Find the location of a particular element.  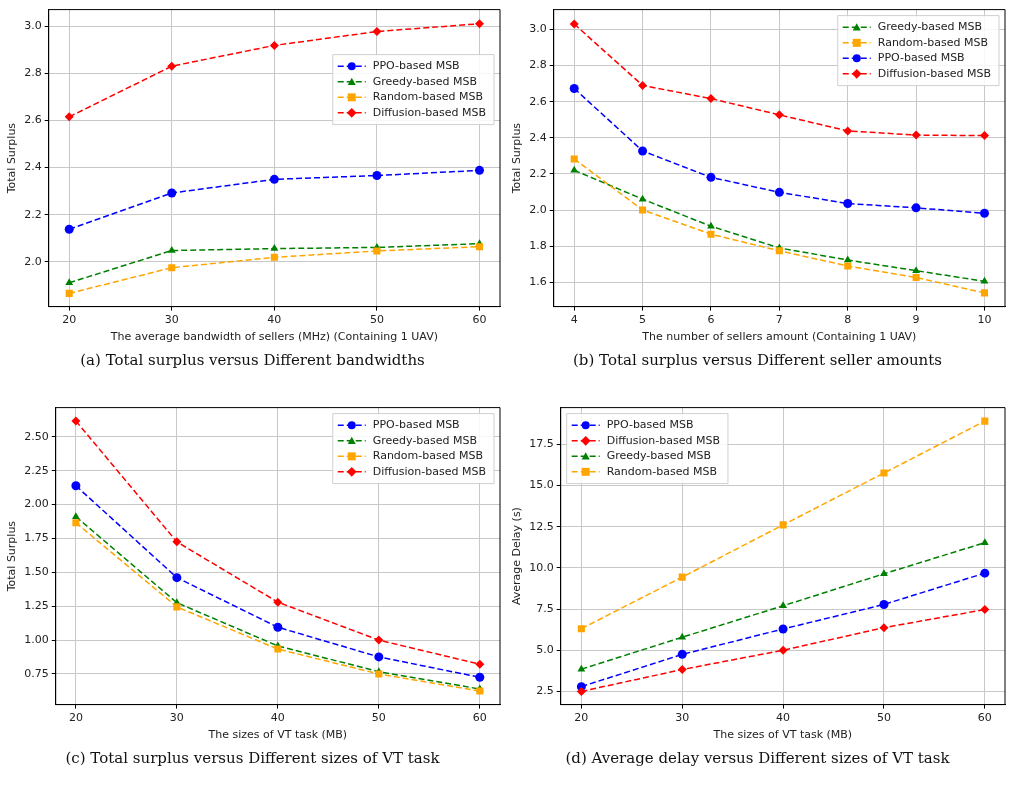

x-axis-title: The average bandwidth of sellers (MHz) (Containing 1 UAV) is located at coordinates (273, 337).